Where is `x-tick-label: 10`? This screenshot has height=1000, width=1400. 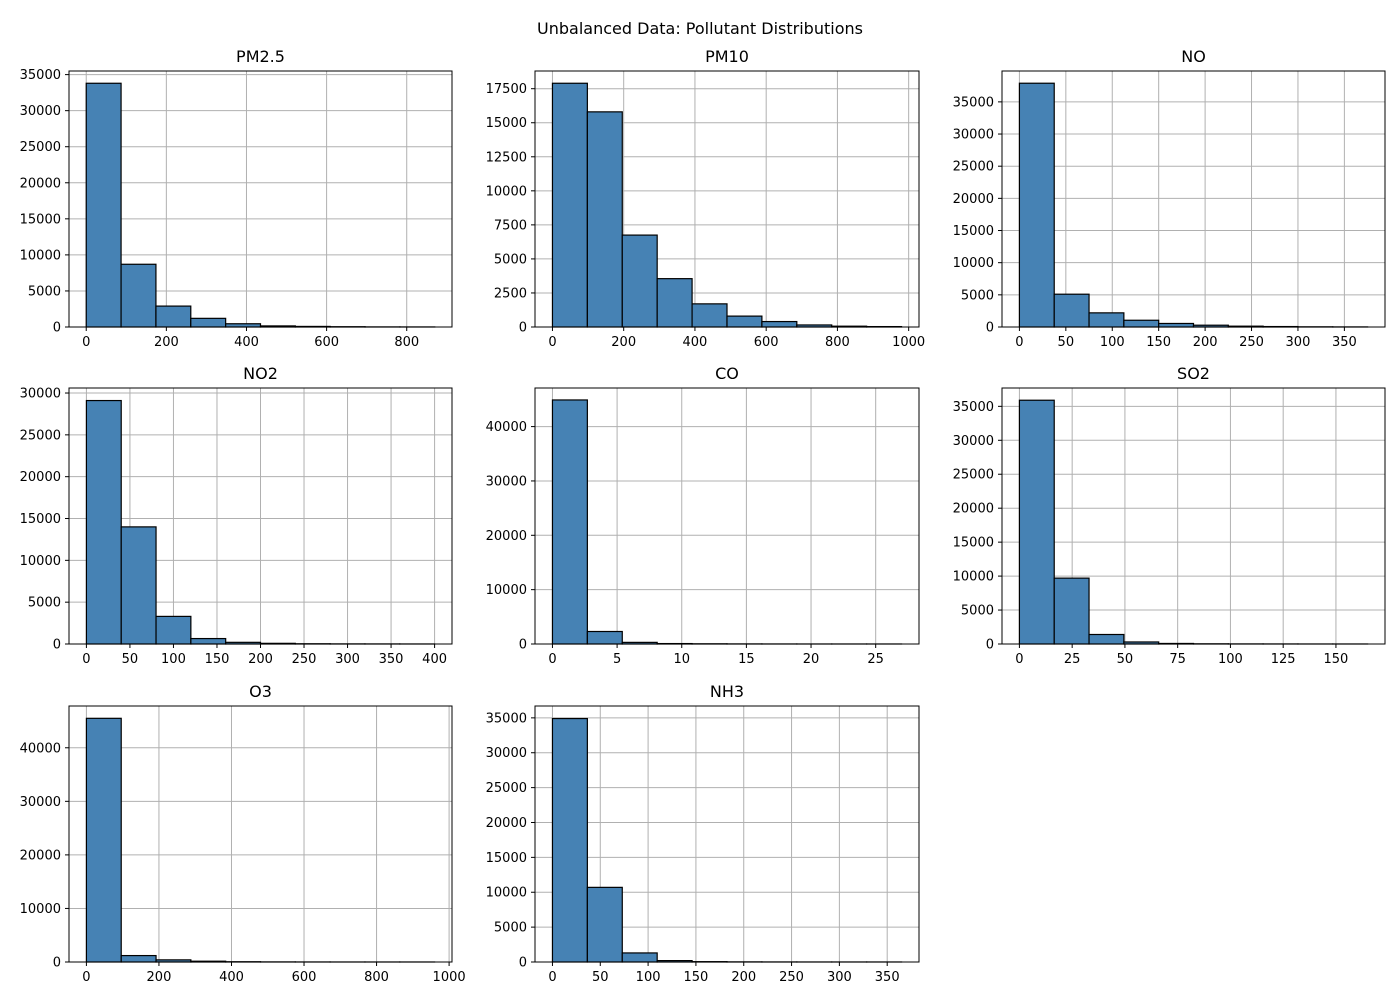
x-tick-label: 10 is located at coordinates (681, 659).